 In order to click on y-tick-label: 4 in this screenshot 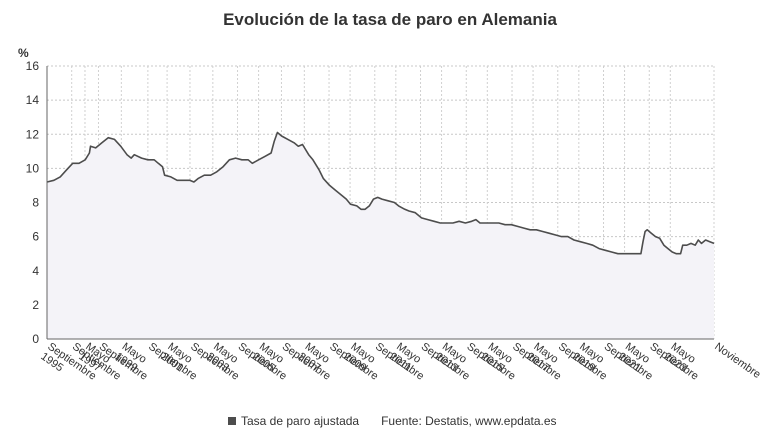, I will do `click(35, 271)`.